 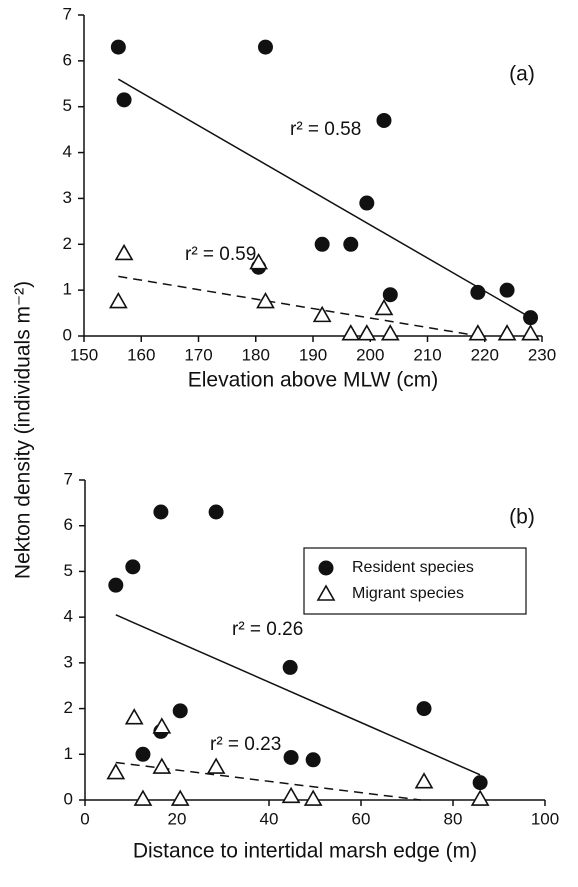 I want to click on x-tick-label: 80, so click(x=453, y=818).